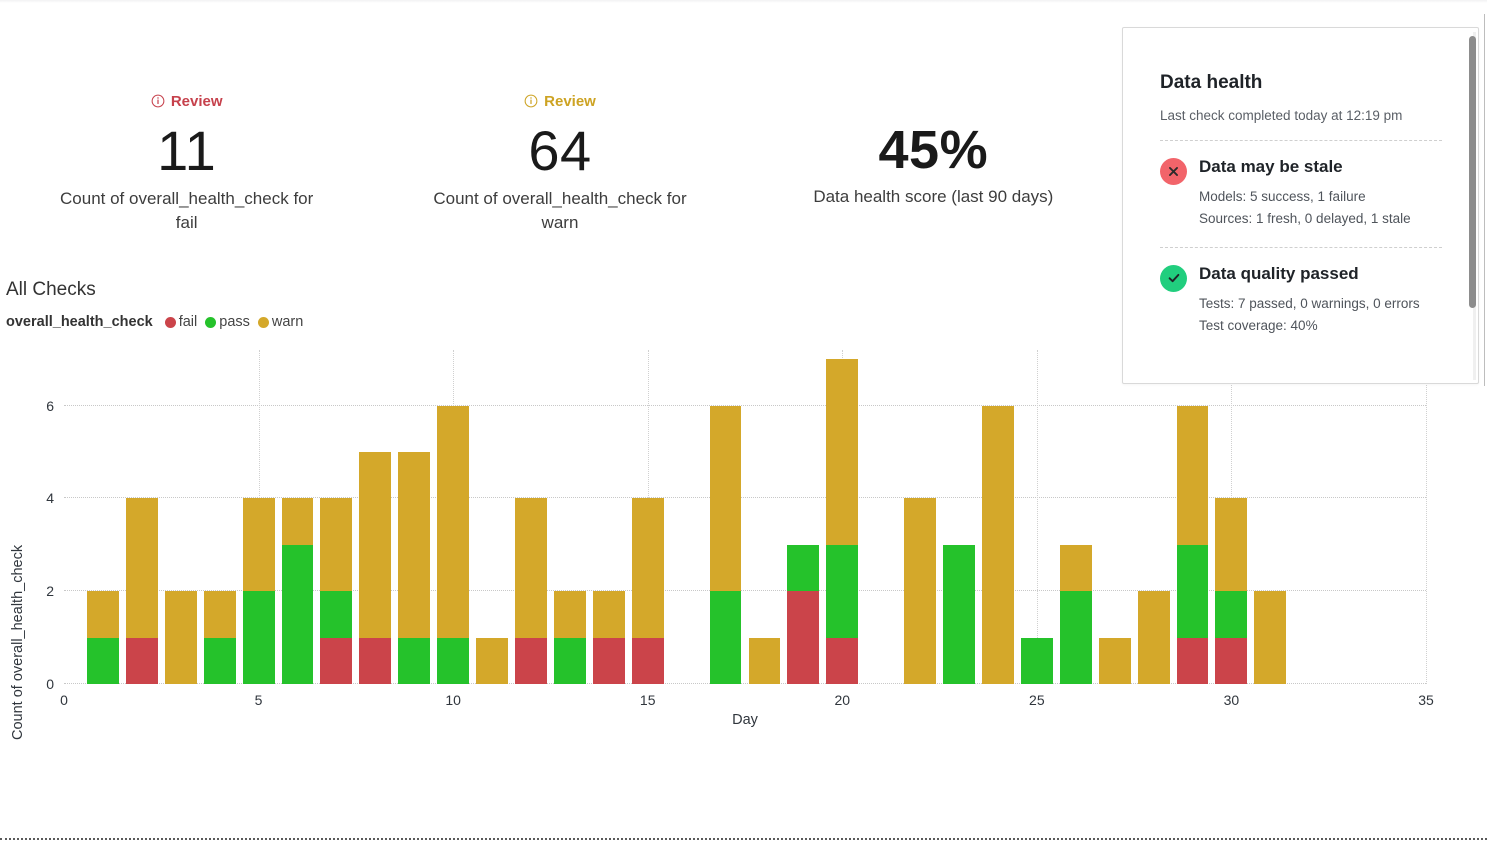  I want to click on panel-scrollbar-thumb, so click(1472, 172).